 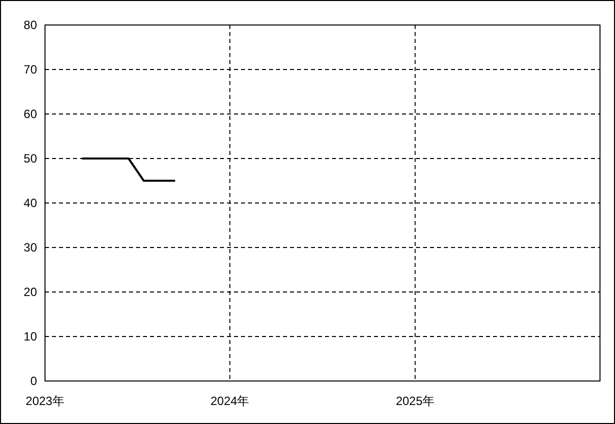 I want to click on y-tick-label: 30, so click(x=31, y=247).